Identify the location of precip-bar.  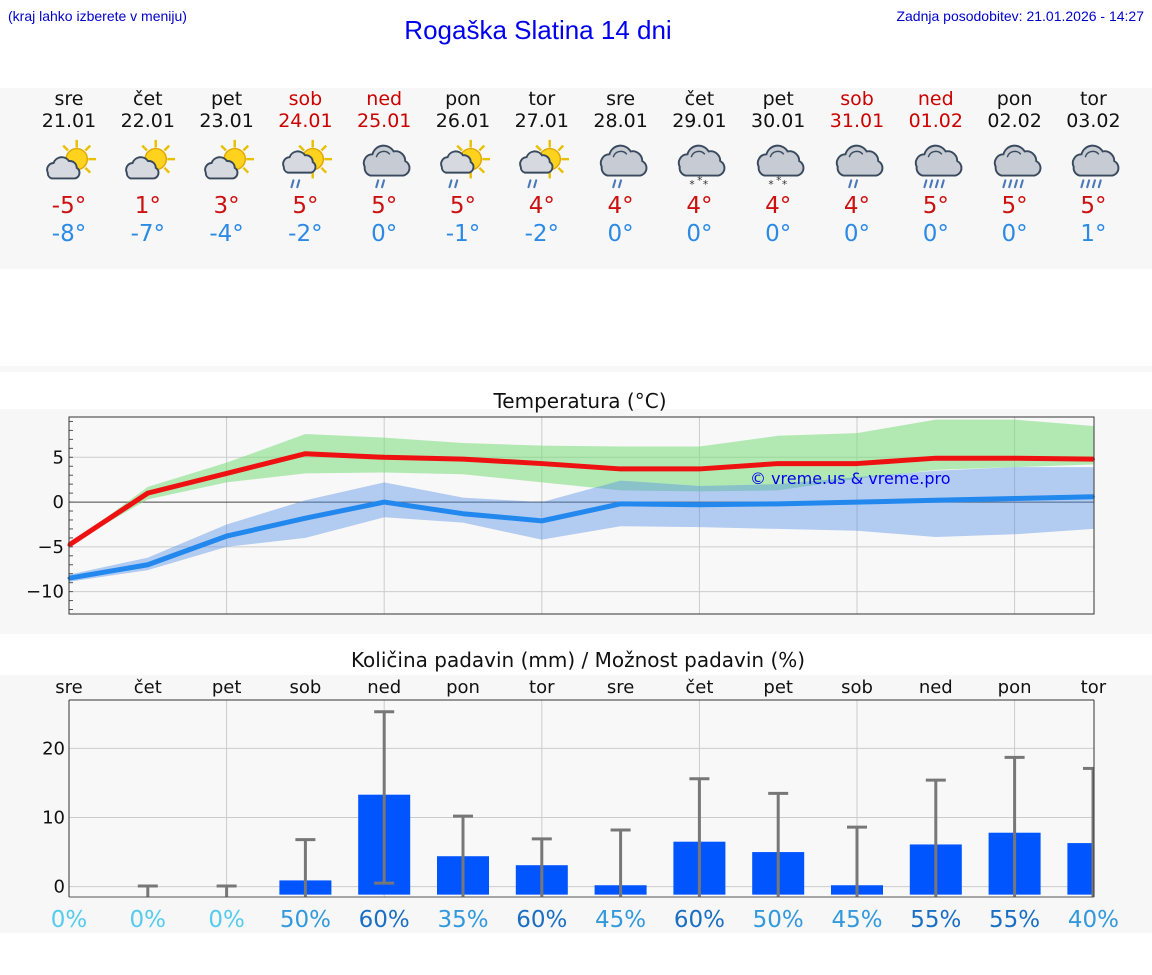
(1080, 869).